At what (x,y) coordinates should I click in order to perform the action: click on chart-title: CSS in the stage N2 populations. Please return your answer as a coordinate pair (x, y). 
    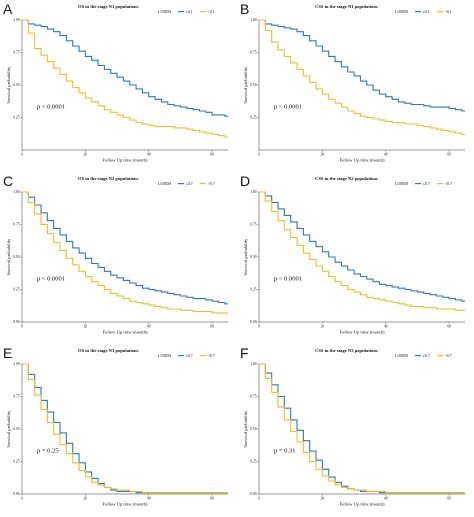
    Looking at the image, I should click on (346, 178).